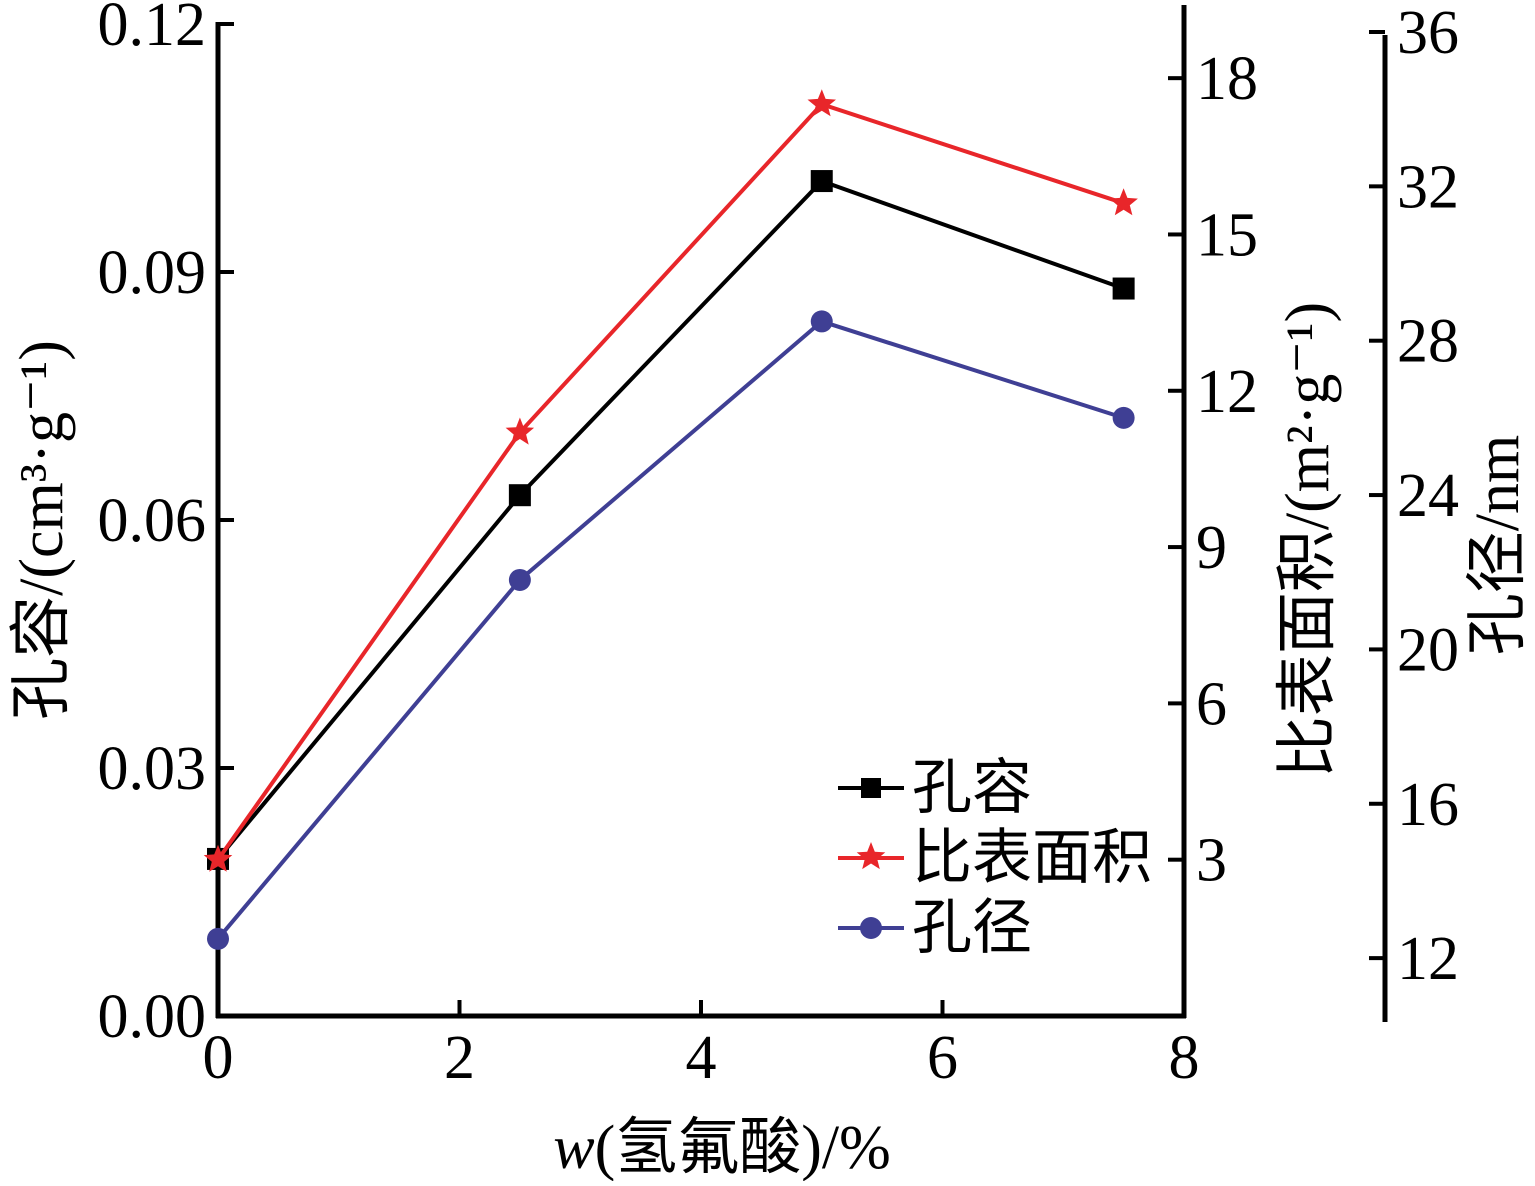  I want to click on y3-tick-label-4: 28, so click(1428, 342).